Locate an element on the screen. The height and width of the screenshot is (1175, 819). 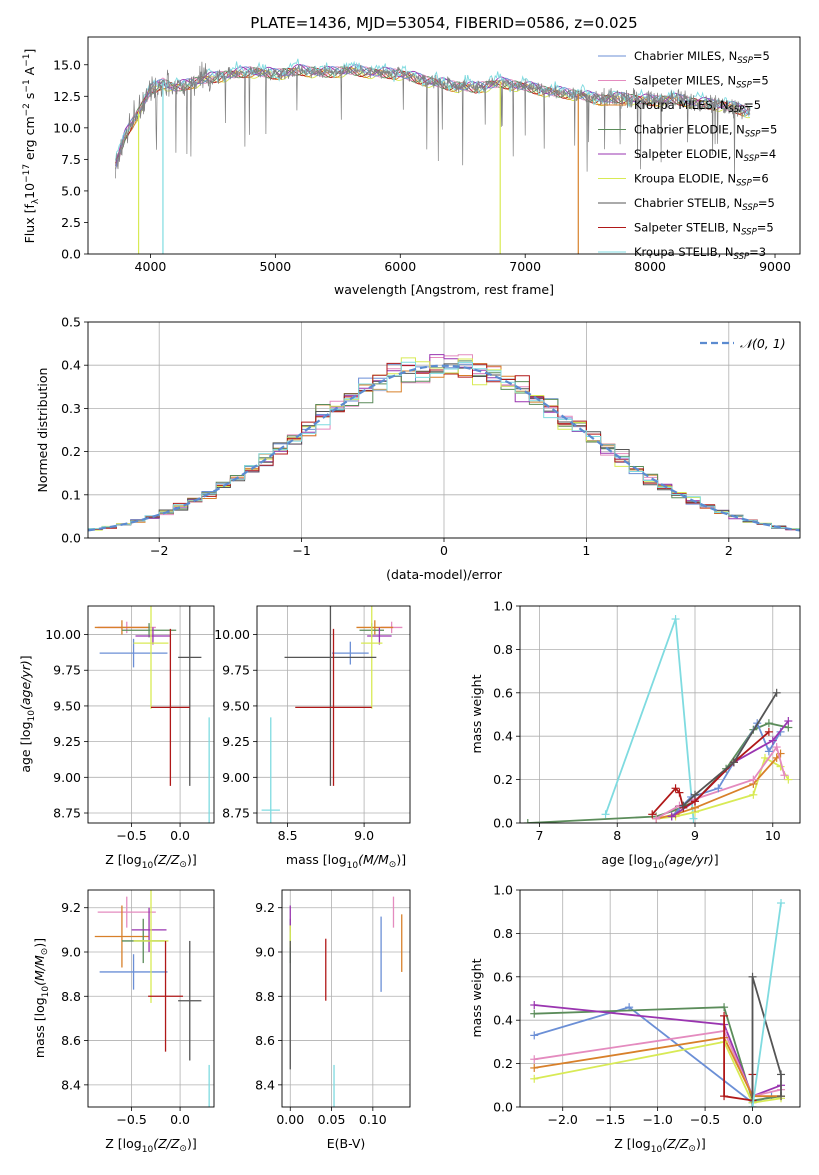
x-tick-label: 8.5 is located at coordinates (288, 835).